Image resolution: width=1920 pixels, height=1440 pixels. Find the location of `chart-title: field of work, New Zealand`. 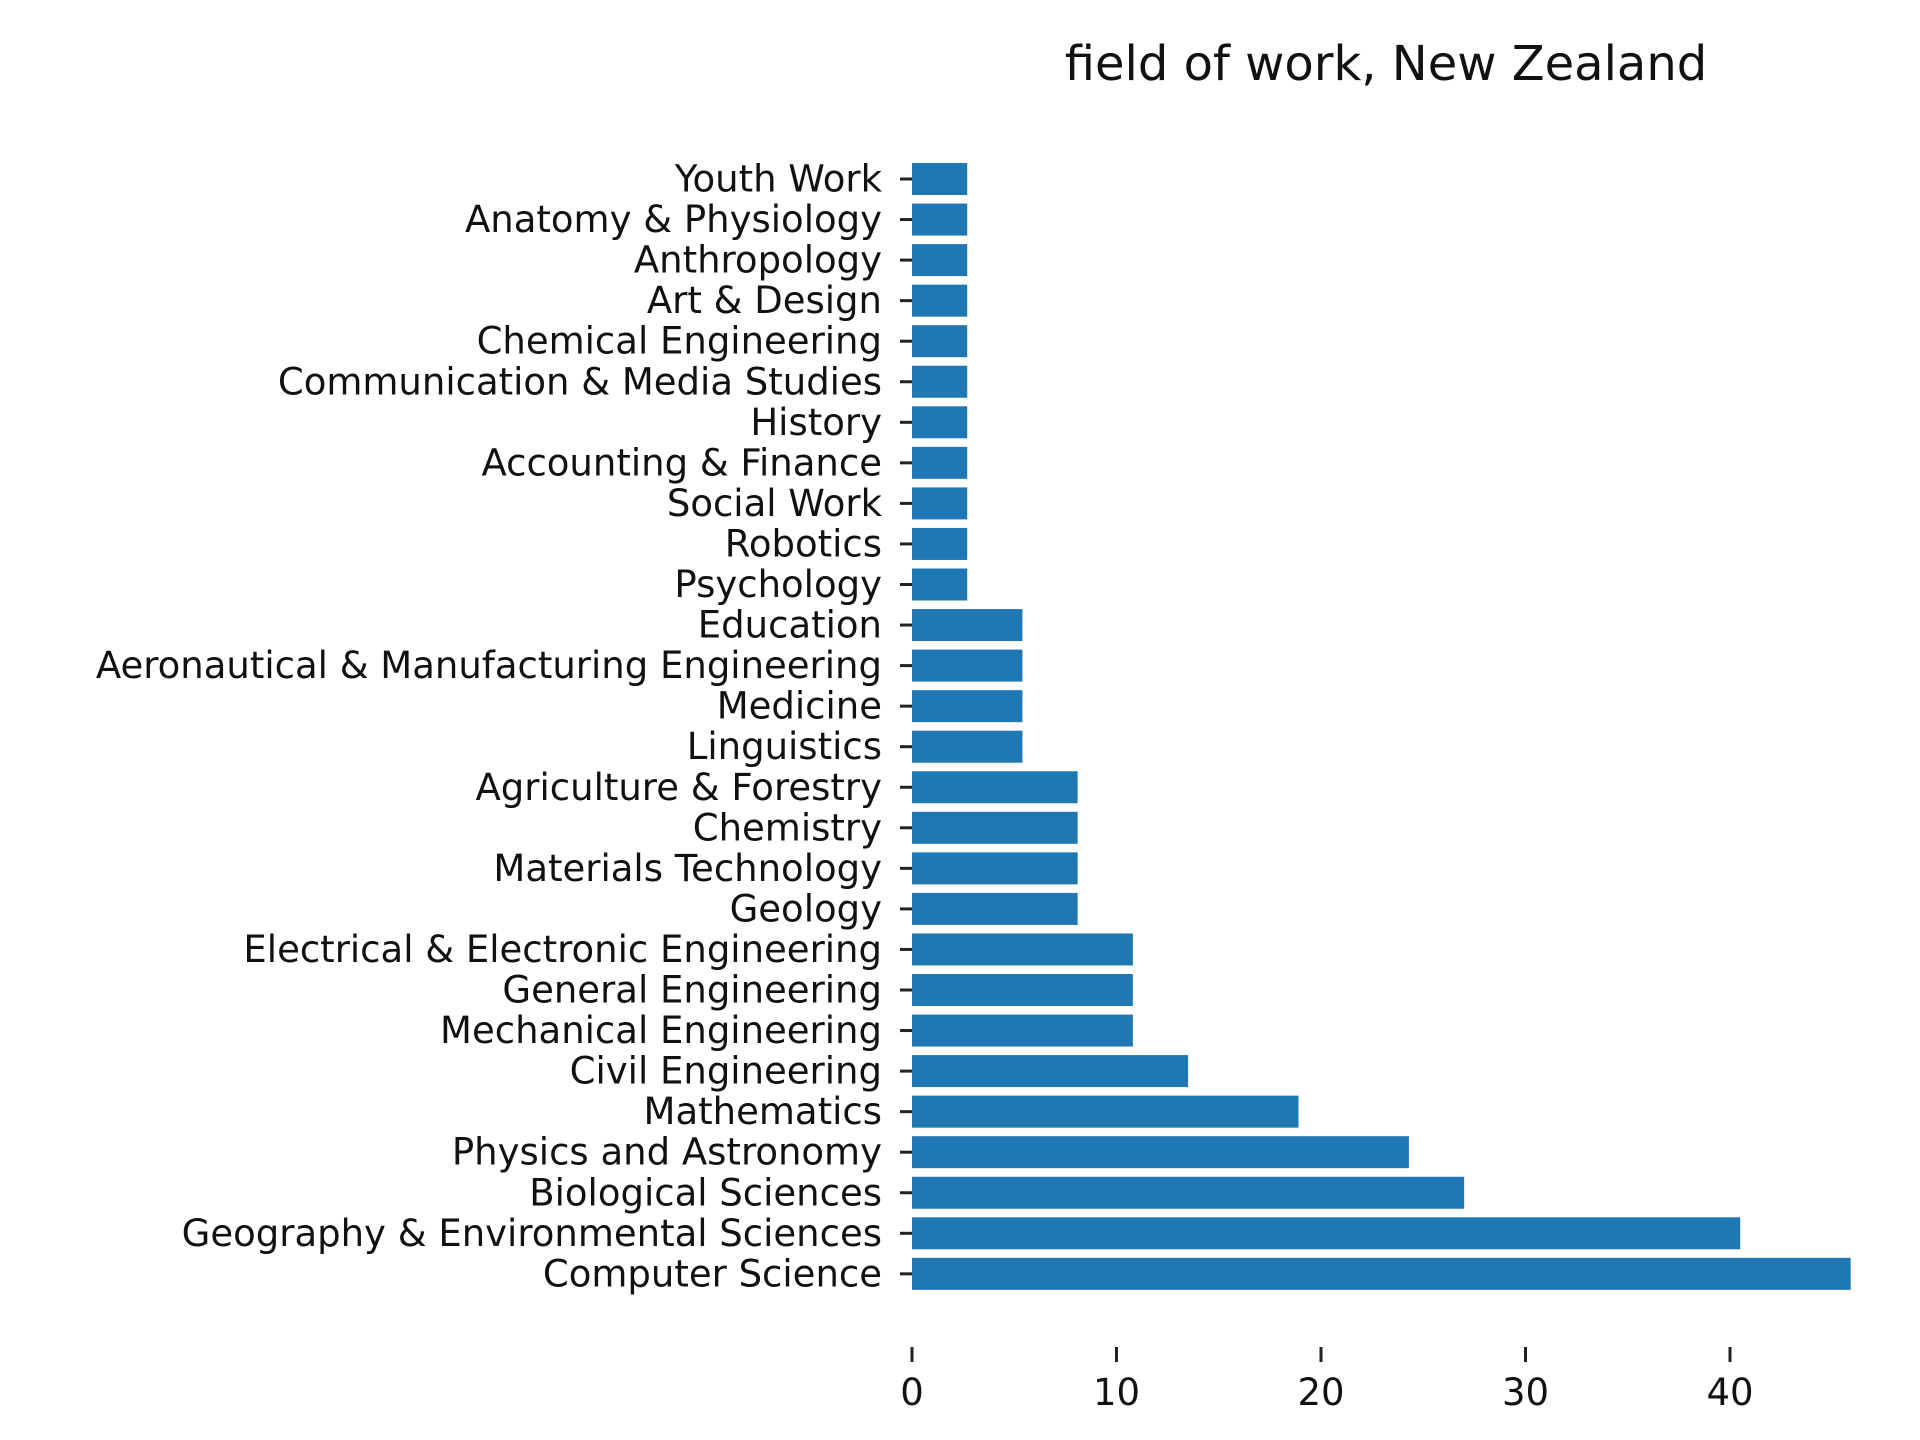

chart-title: field of work, New Zealand is located at coordinates (1386, 64).